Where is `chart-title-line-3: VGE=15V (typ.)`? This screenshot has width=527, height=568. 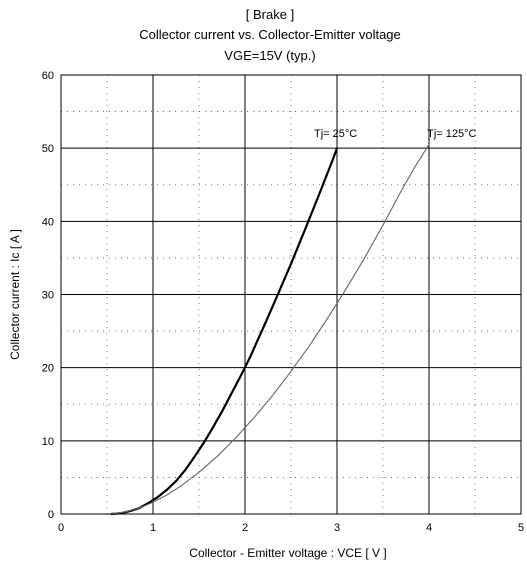 chart-title-line-3: VGE=15V (typ.) is located at coordinates (269, 55).